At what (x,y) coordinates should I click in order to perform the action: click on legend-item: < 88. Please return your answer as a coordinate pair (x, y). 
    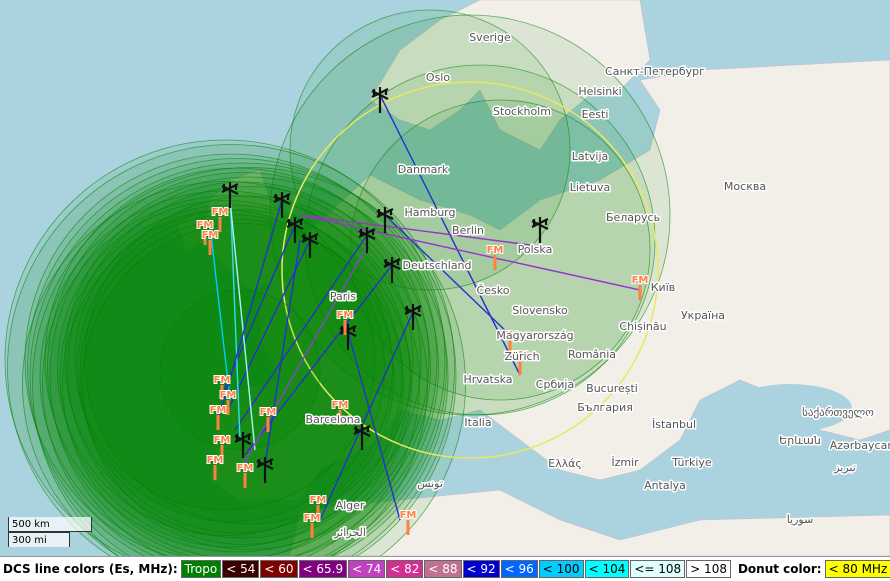
    Looking at the image, I should click on (443, 569).